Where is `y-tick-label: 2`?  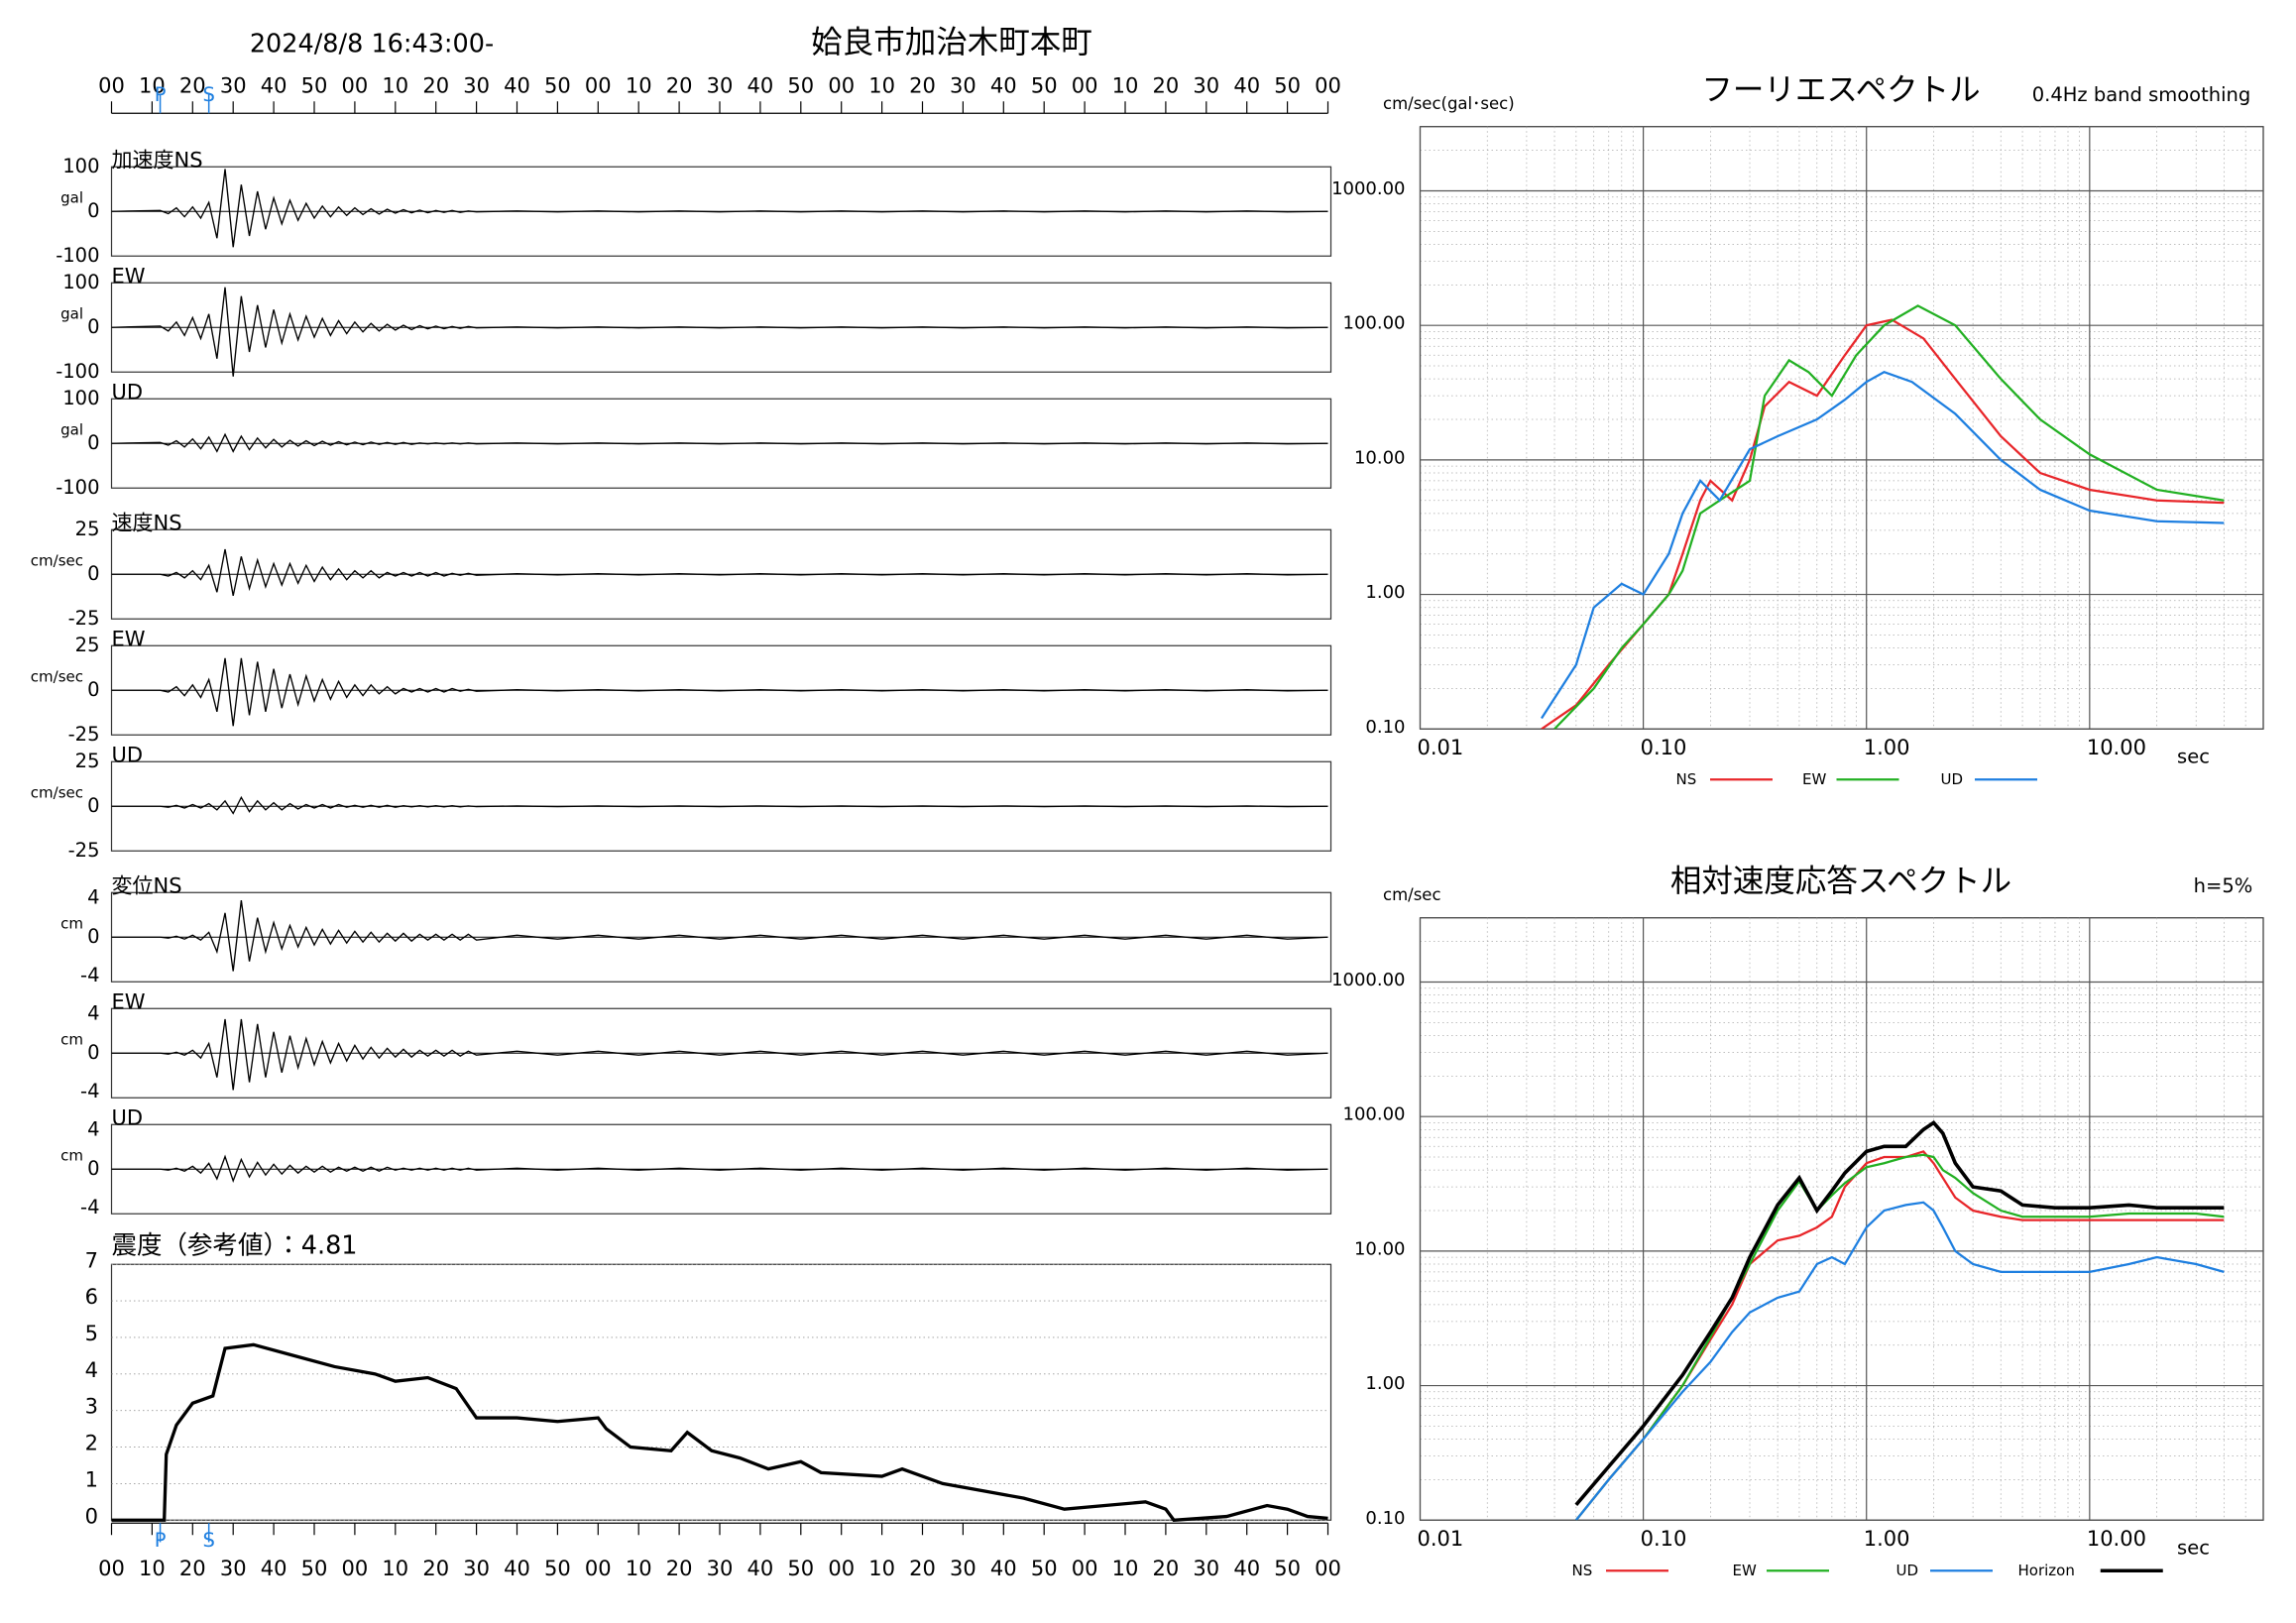 y-tick-label: 2 is located at coordinates (92, 1443).